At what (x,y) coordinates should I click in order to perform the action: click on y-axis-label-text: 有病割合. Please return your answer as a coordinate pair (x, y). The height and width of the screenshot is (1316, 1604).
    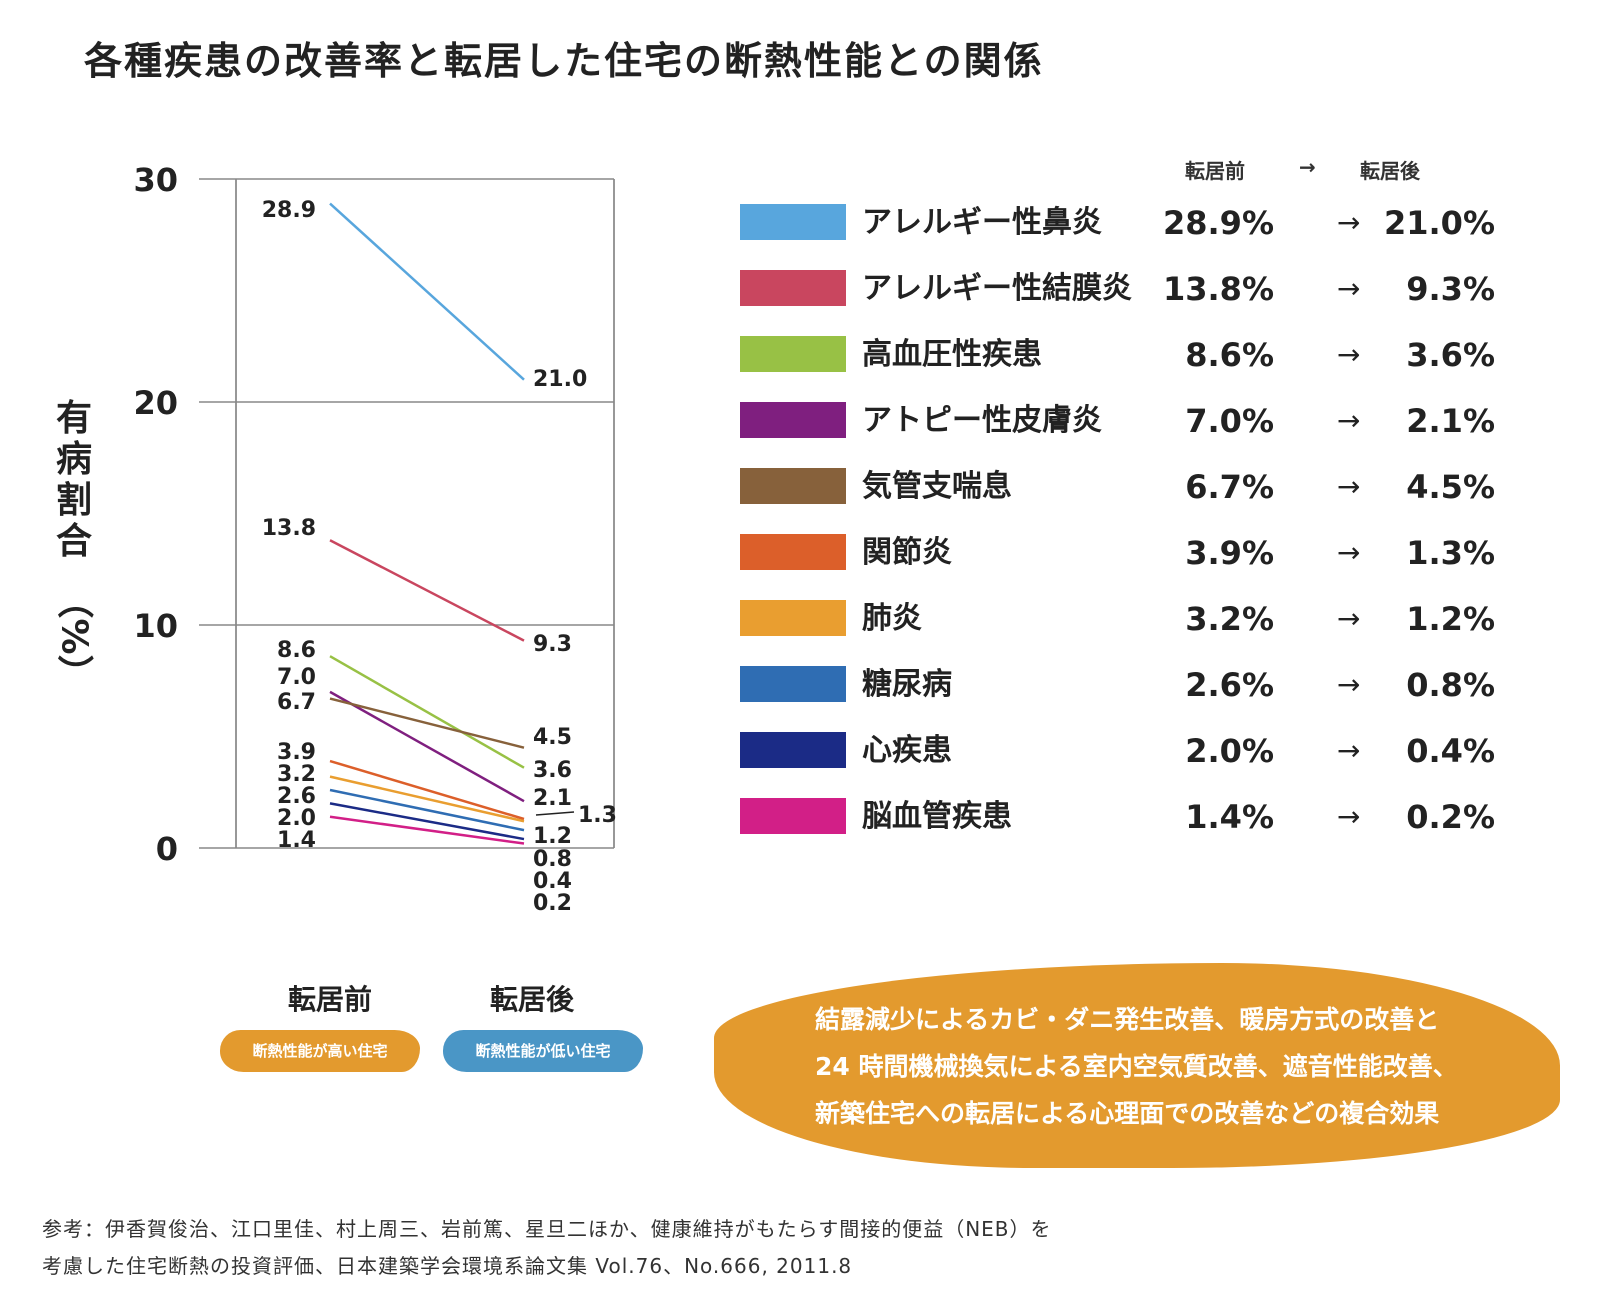
    Looking at the image, I should click on (73, 480).